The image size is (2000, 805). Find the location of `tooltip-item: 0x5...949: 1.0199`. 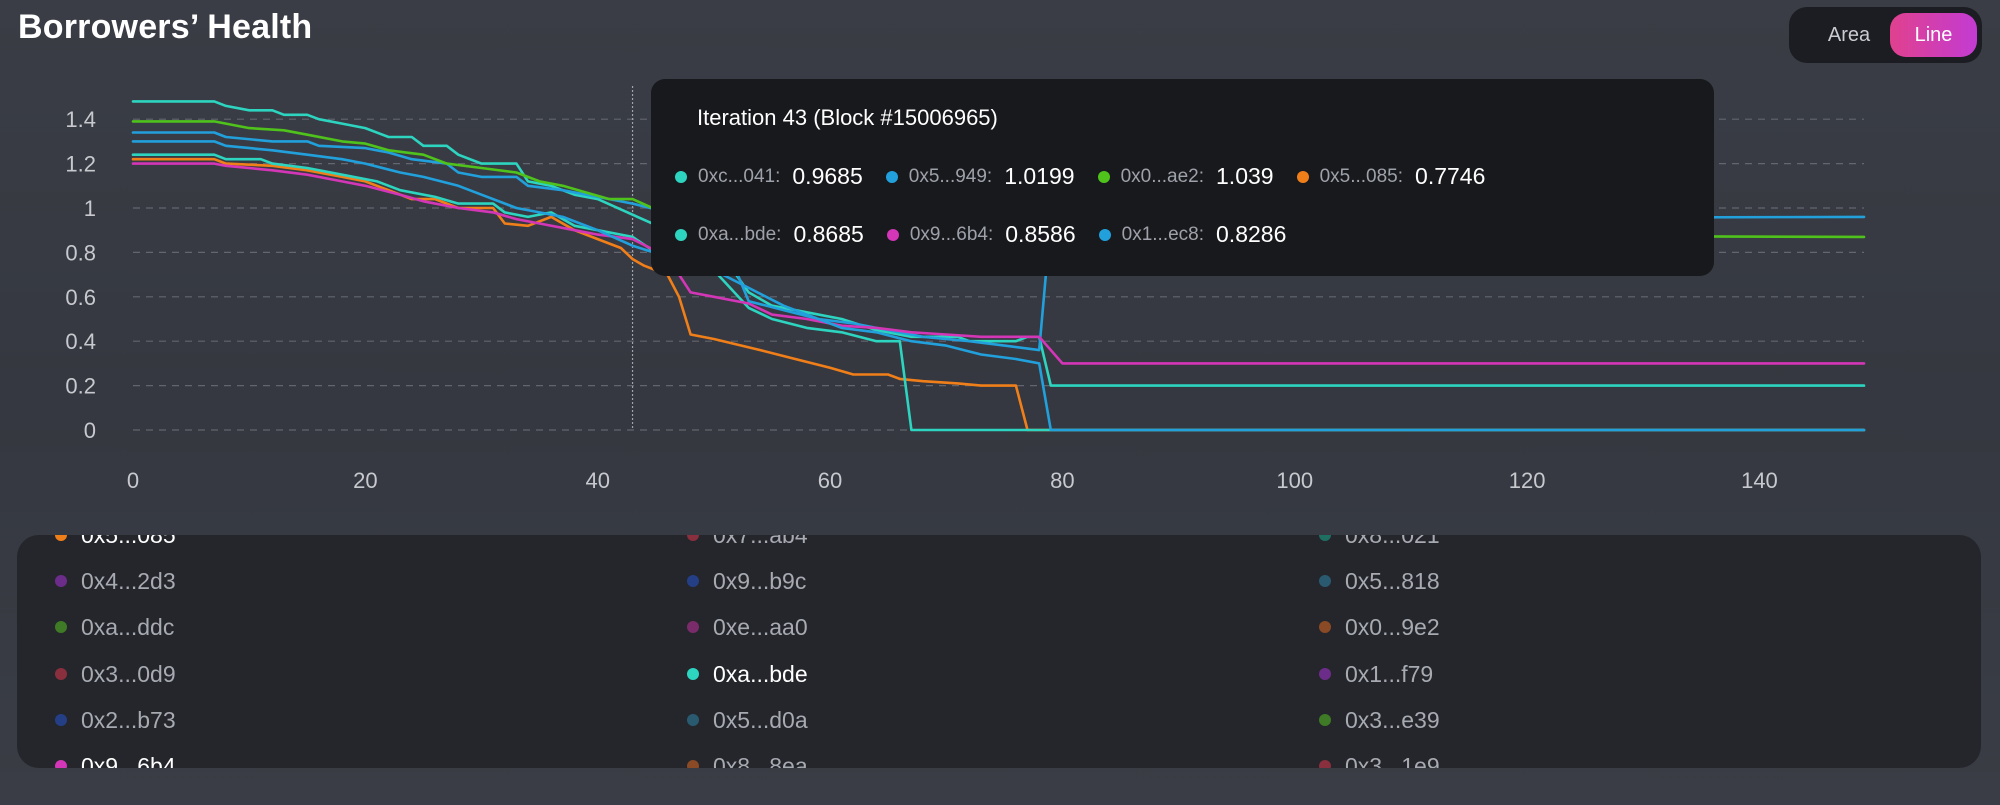

tooltip-item: 0x5...949: 1.0199 is located at coordinates (980, 176).